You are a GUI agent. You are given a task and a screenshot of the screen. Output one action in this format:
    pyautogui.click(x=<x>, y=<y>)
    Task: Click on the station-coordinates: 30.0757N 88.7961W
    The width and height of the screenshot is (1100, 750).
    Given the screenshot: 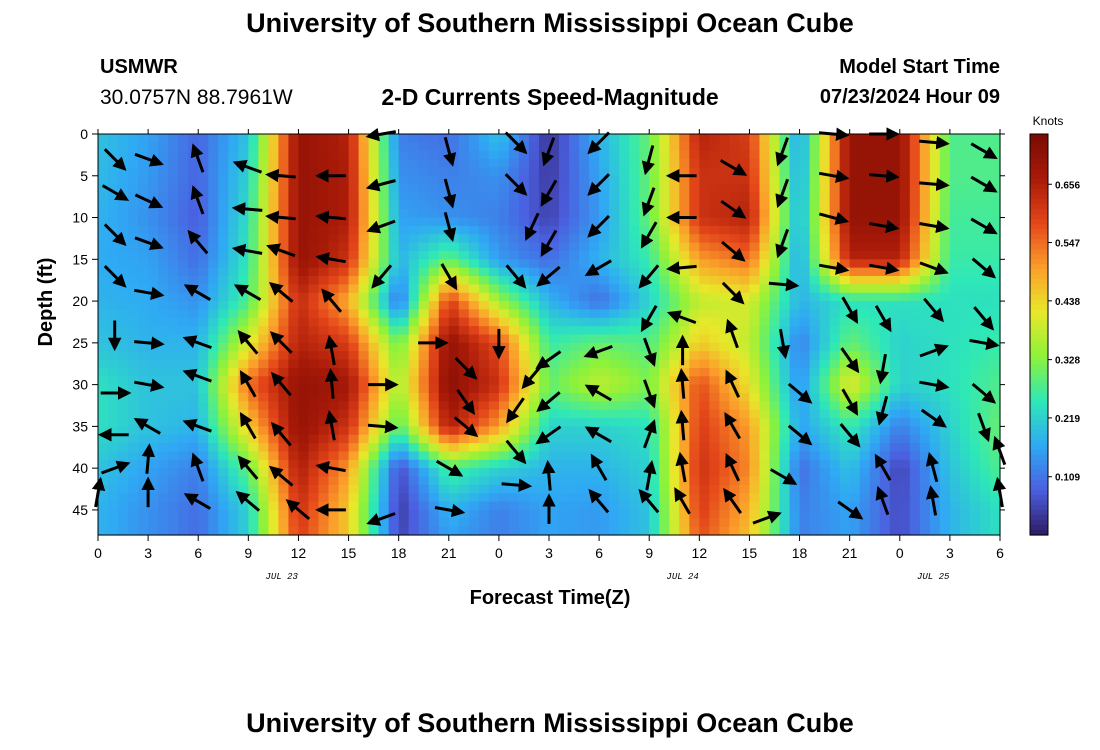 What is the action you would take?
    pyautogui.click(x=196, y=97)
    